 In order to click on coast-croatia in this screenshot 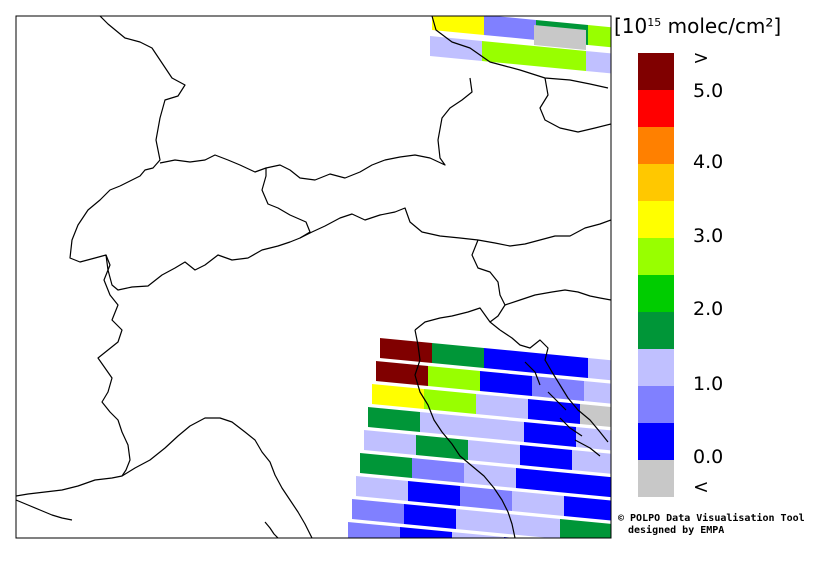, I will do `click(554, 386)`.